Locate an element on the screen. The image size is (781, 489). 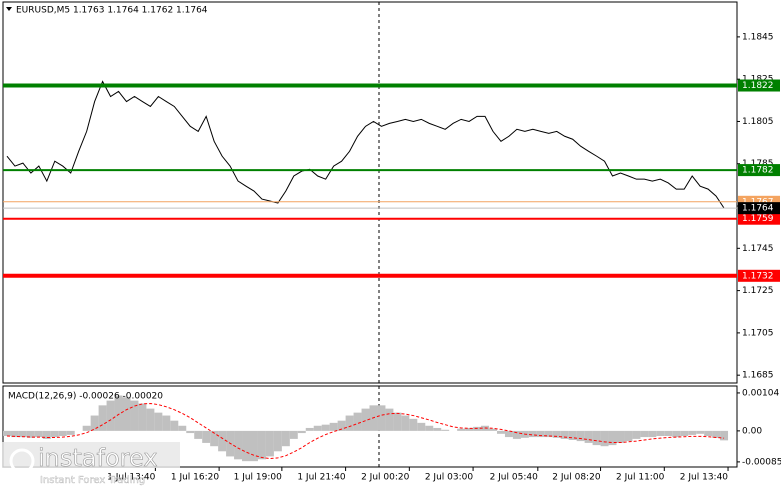
level-label: 1.1759 is located at coordinates (758, 219).